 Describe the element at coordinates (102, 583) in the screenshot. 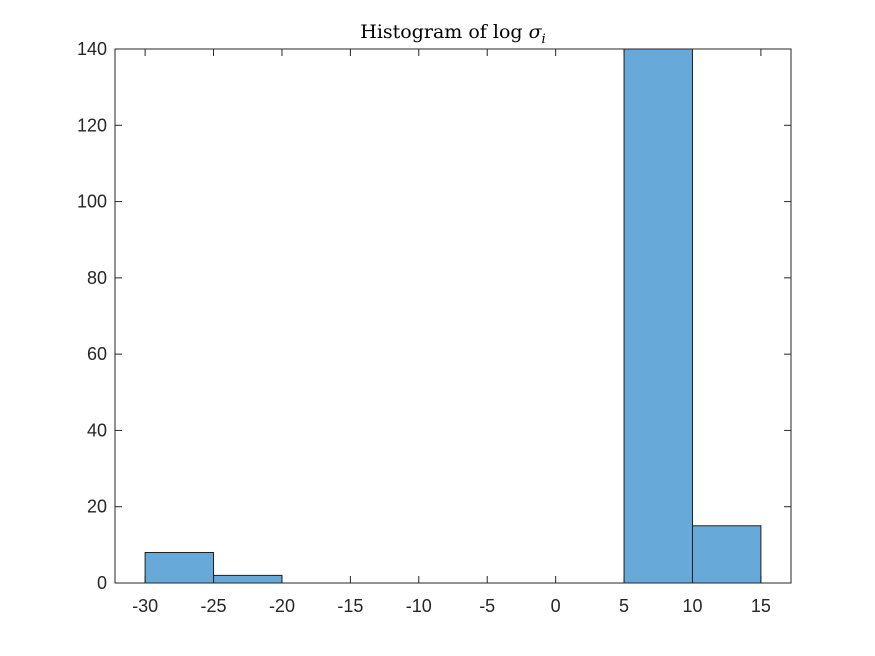

I see `y-tick-label: 0` at that location.